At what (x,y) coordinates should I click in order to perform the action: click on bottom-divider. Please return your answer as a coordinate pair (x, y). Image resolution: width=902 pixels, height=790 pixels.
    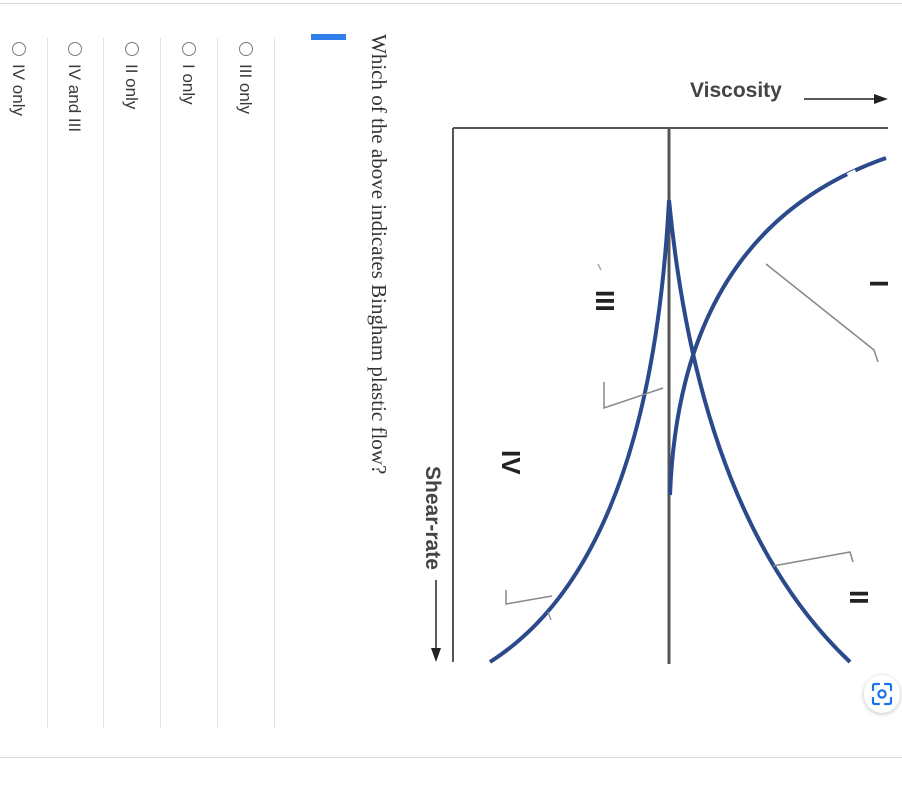
    Looking at the image, I should click on (451, 757).